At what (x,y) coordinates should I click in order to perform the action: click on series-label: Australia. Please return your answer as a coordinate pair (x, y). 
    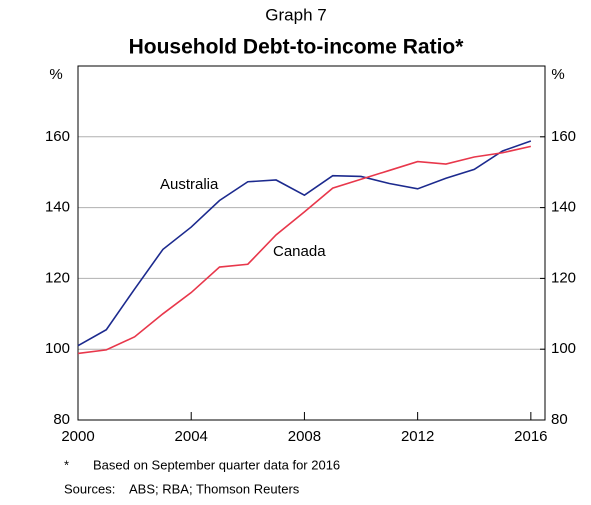
    Looking at the image, I should click on (189, 184).